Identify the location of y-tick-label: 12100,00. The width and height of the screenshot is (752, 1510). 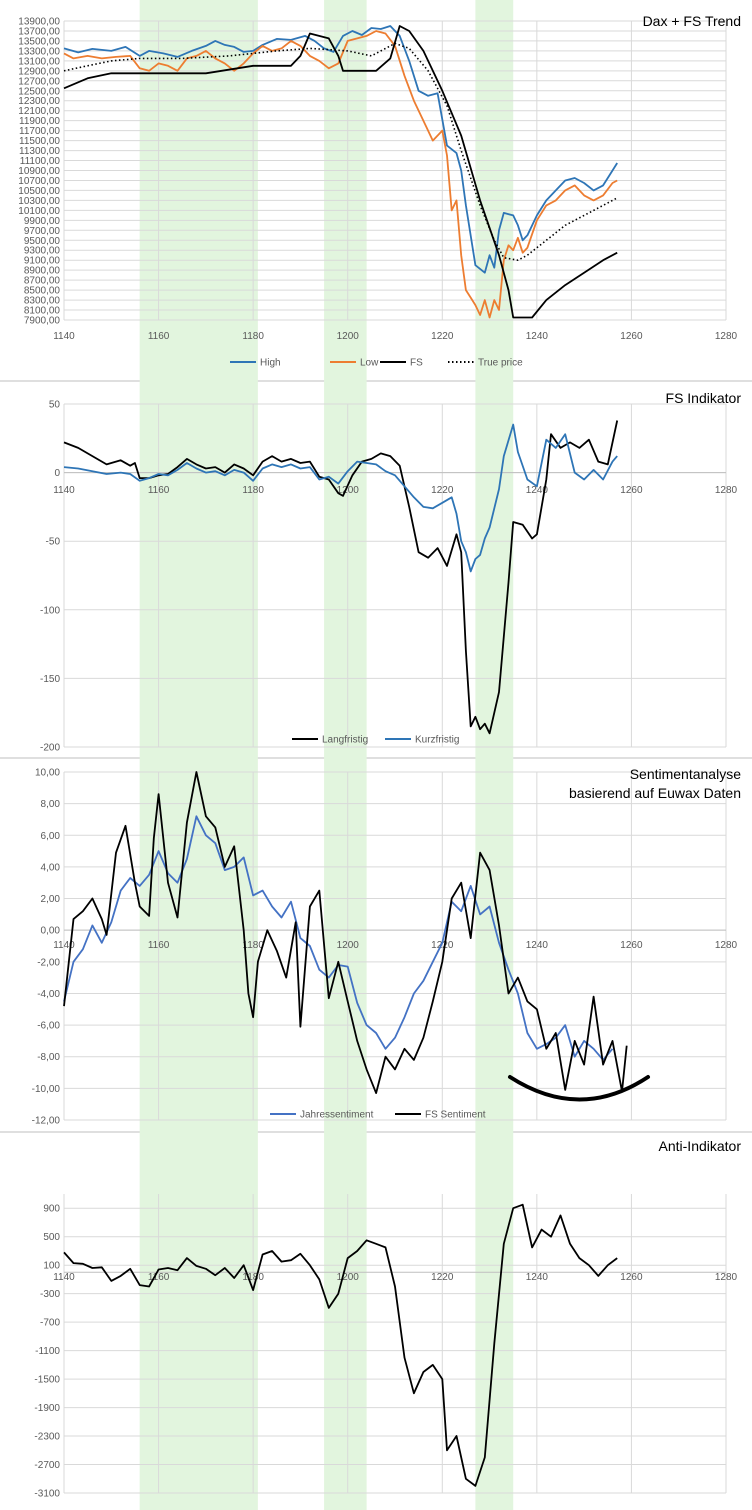
(39, 111).